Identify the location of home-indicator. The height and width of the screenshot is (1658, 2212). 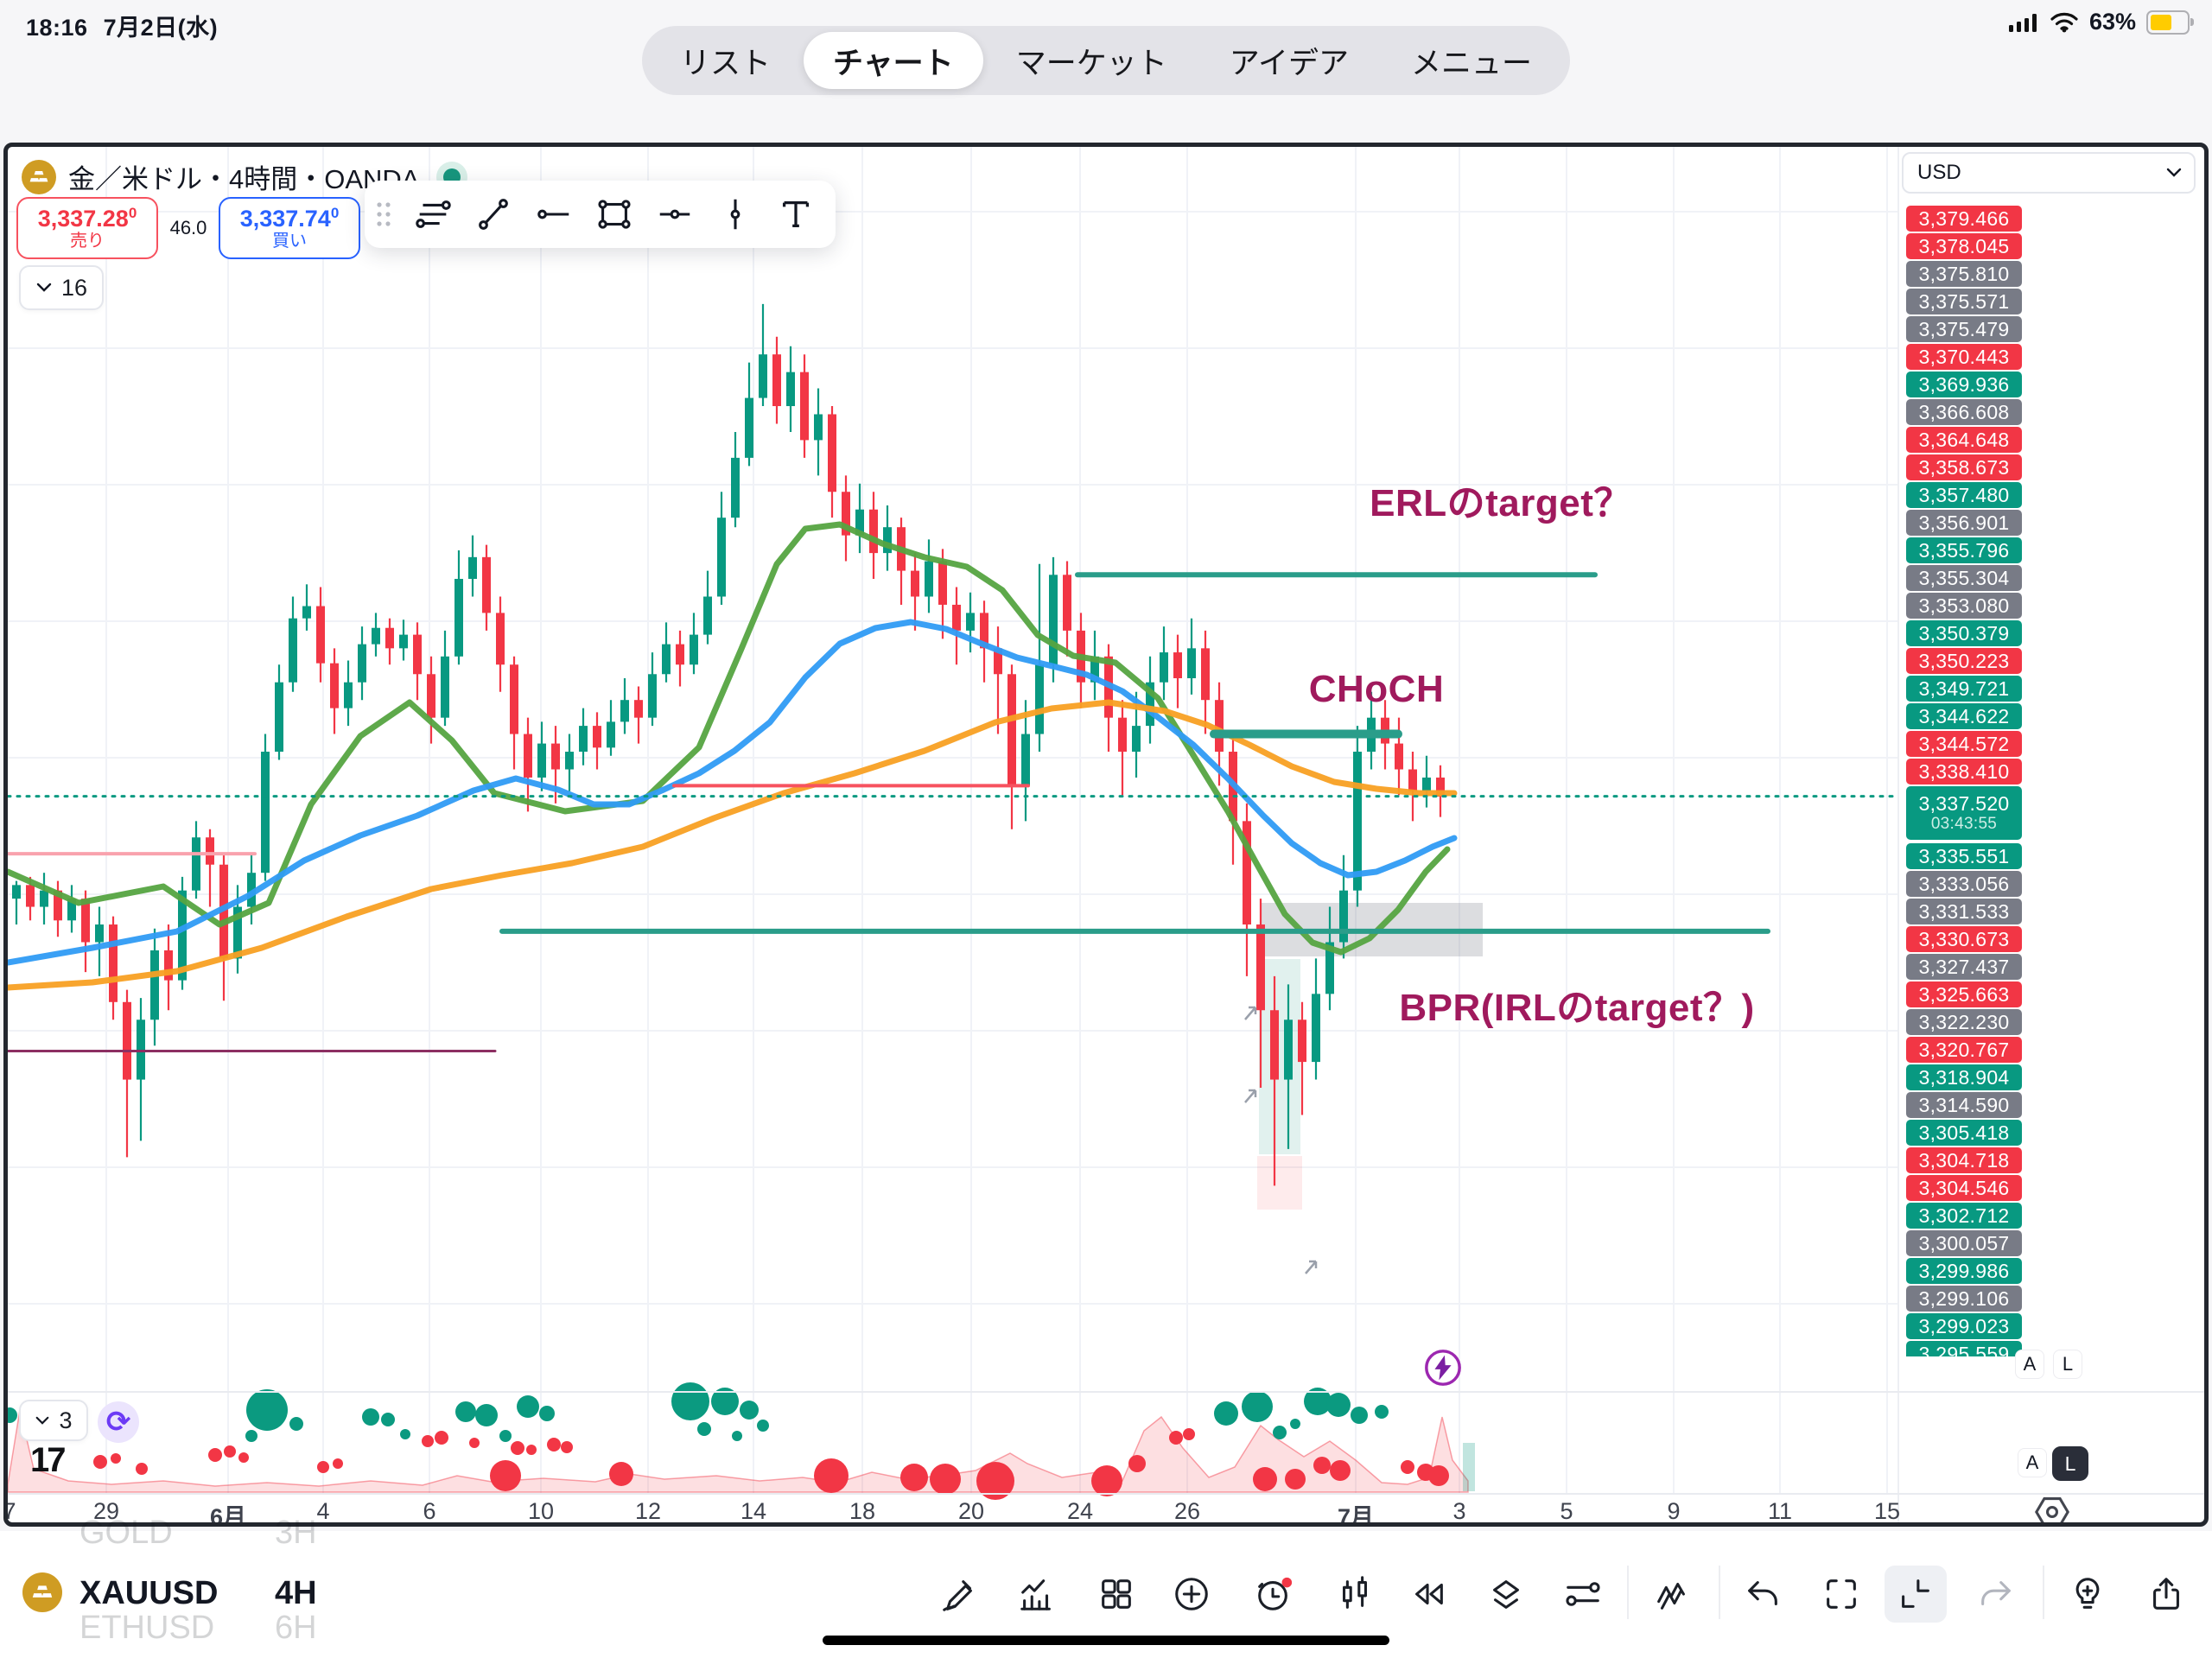
(1106, 1640).